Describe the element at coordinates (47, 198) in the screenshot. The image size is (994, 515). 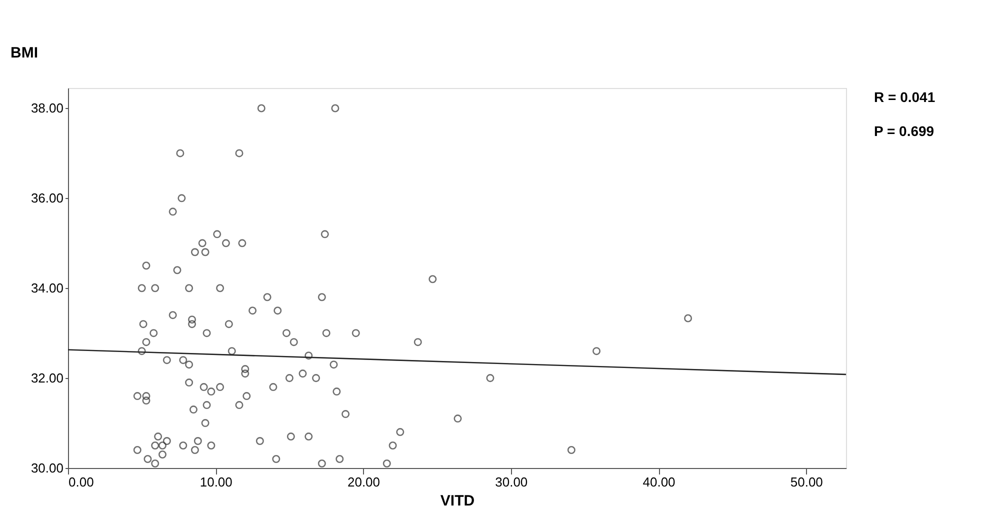
I see `y-tick-label: 36.00` at that location.